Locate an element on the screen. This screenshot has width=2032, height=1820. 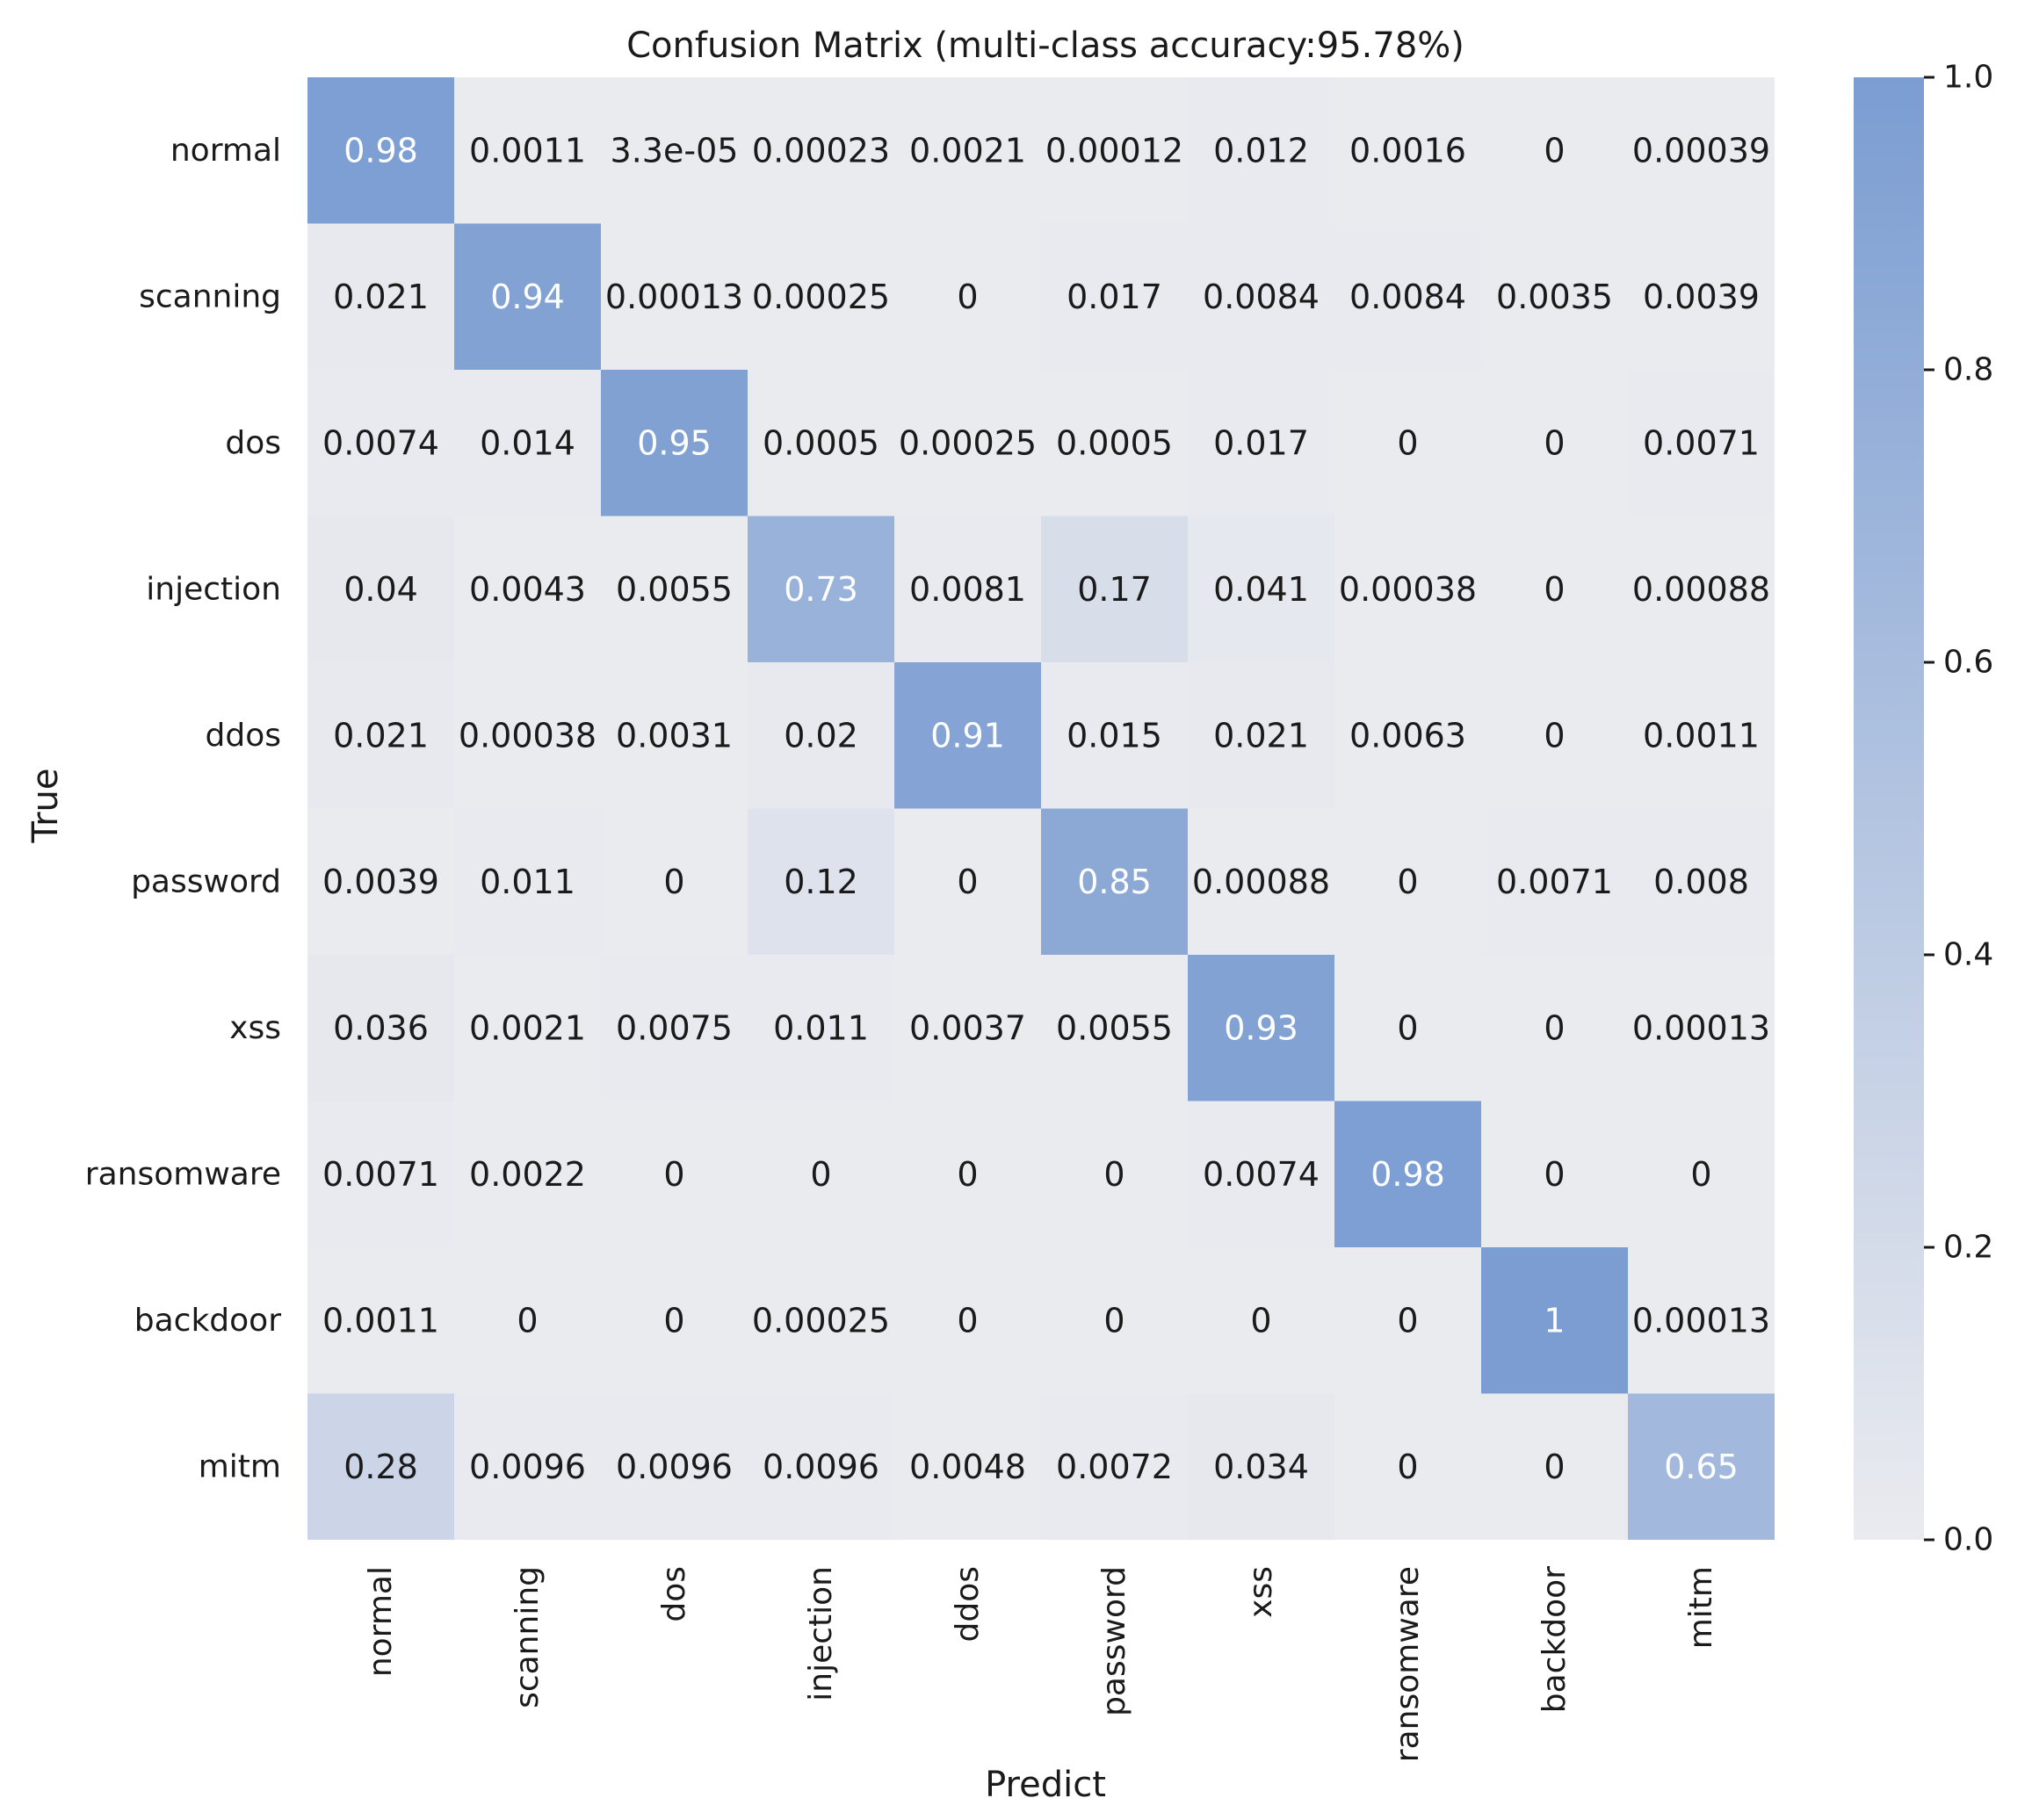
x-tick-label: scanning is located at coordinates (528, 1637).